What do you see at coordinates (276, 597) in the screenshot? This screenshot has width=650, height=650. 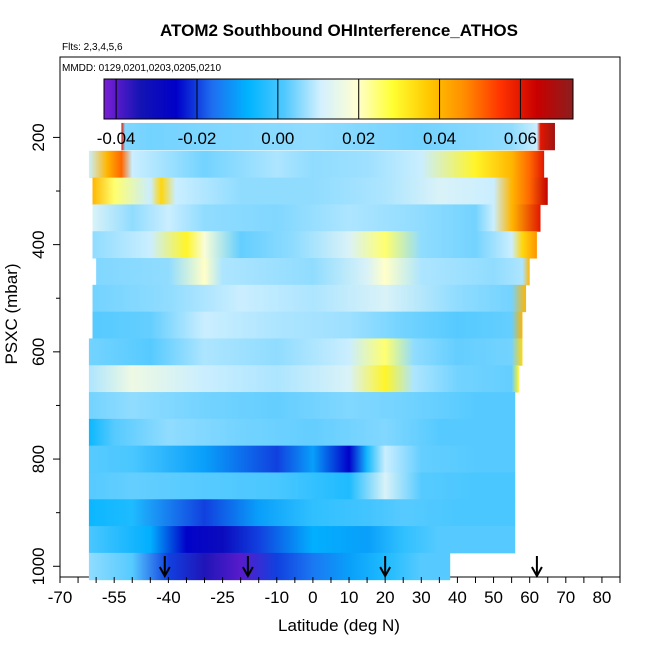 I see `x-tick-label: -10` at bounding box center [276, 597].